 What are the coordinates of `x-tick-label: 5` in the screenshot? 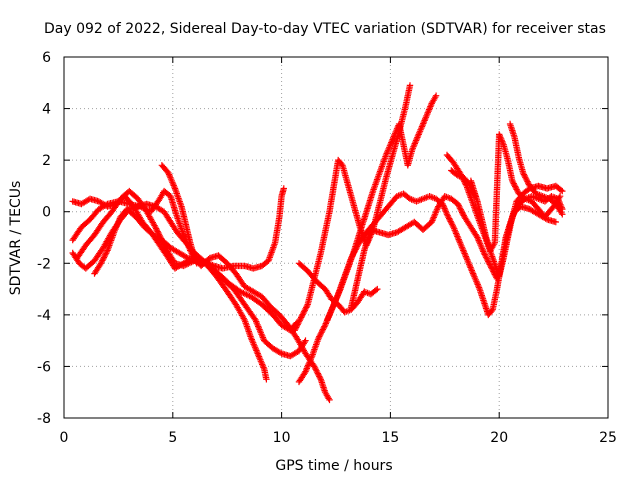 It's located at (172, 438).